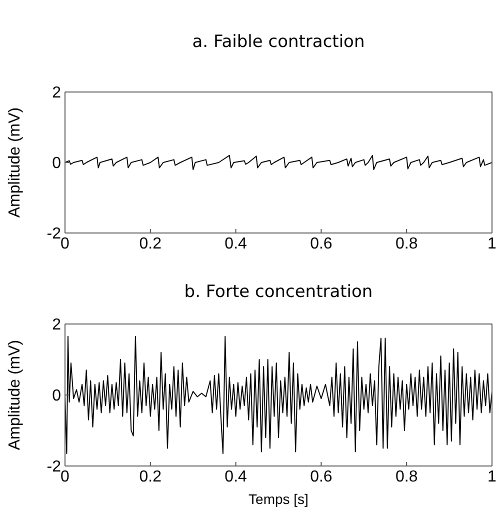 Image resolution: width=499 pixels, height=512 pixels. I want to click on chart-title: a. Faible contraction, so click(278, 42).